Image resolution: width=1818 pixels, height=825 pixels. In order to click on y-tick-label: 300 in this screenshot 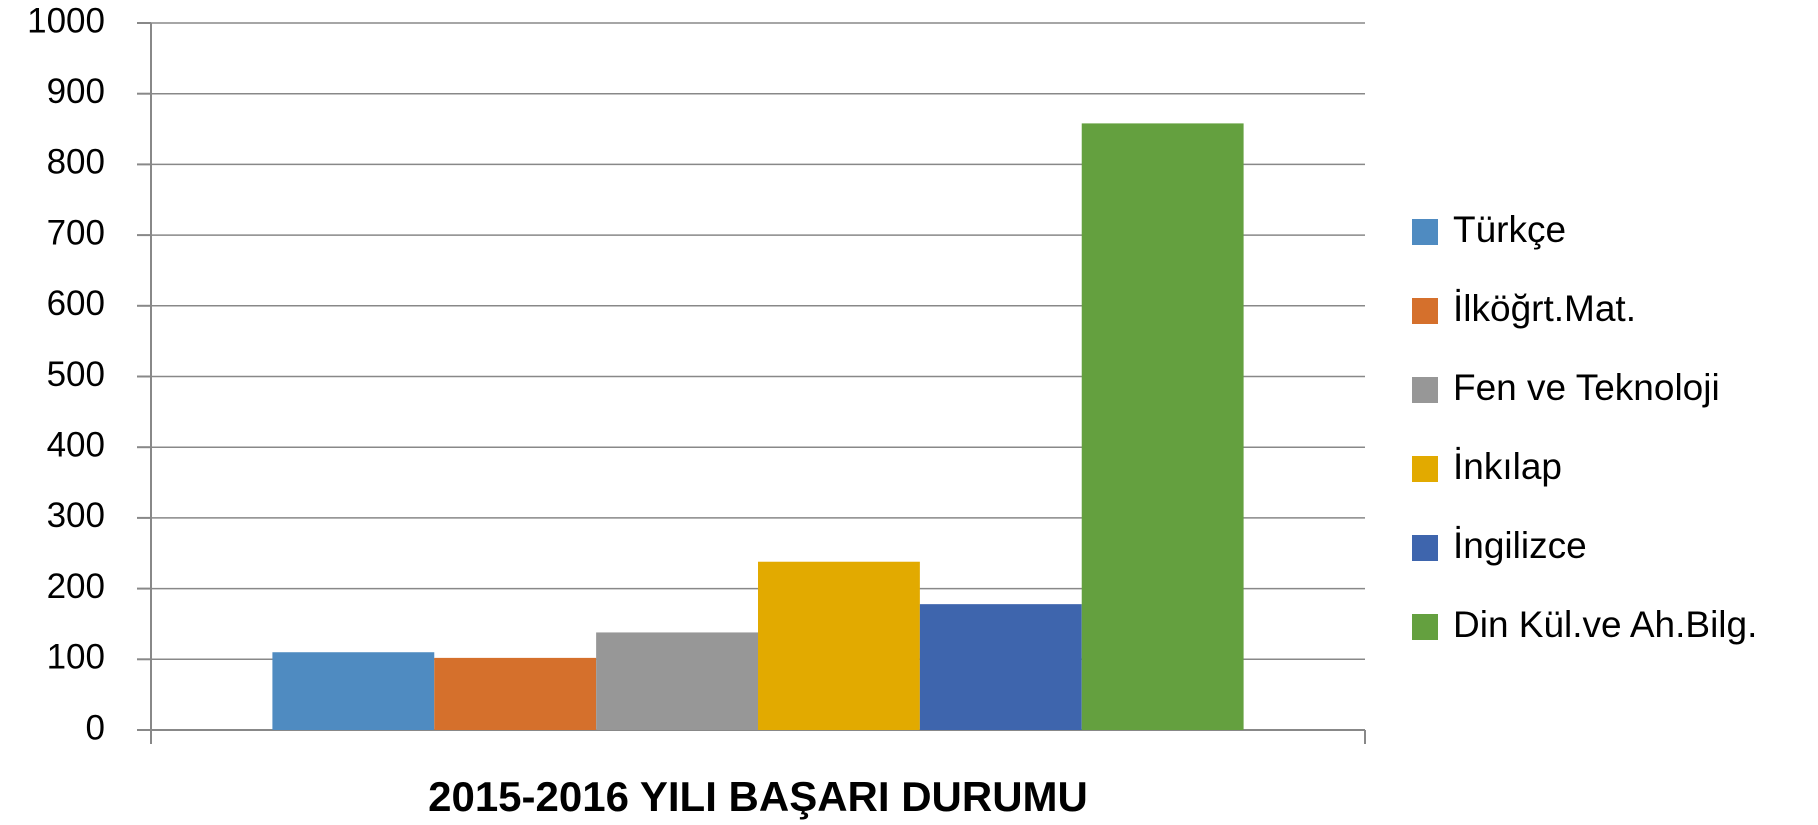, I will do `click(76, 515)`.